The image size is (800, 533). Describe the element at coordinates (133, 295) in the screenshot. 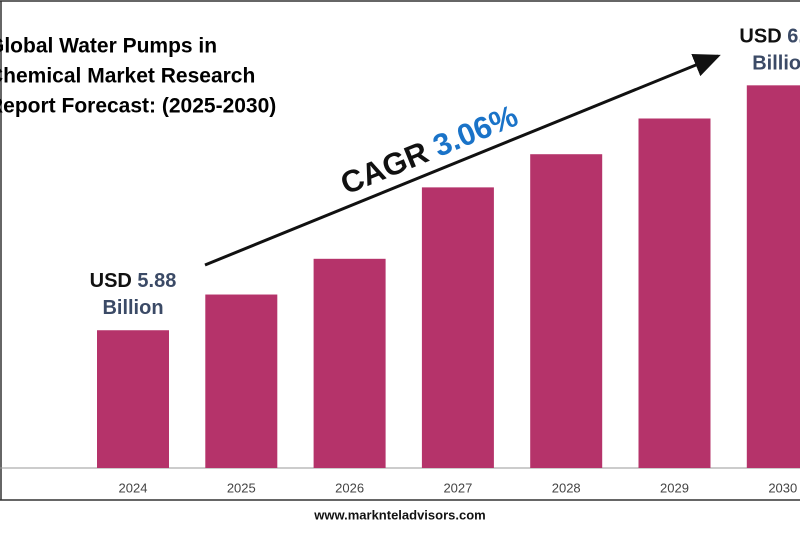

I see `value-label: USD 5.88 Billion` at that location.